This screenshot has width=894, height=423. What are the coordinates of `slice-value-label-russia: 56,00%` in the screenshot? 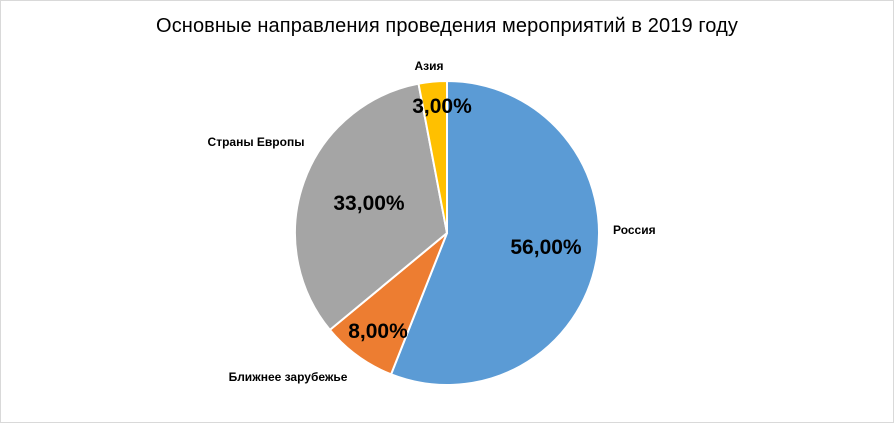 It's located at (546, 247).